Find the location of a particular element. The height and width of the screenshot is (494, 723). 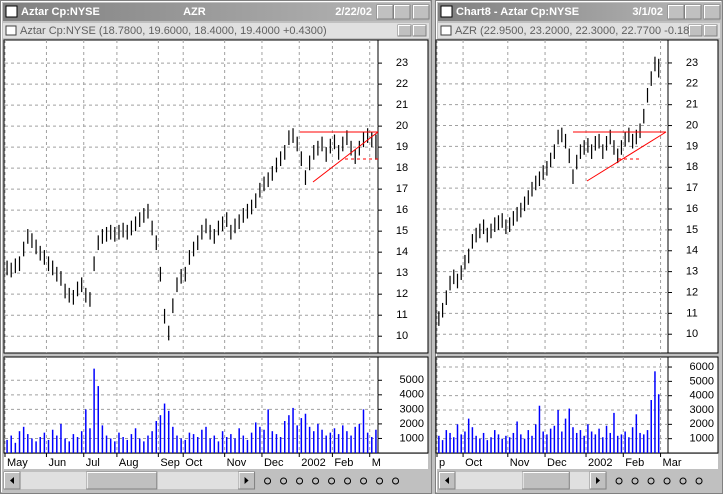

x-tick-label: Feb is located at coordinates (343, 463).